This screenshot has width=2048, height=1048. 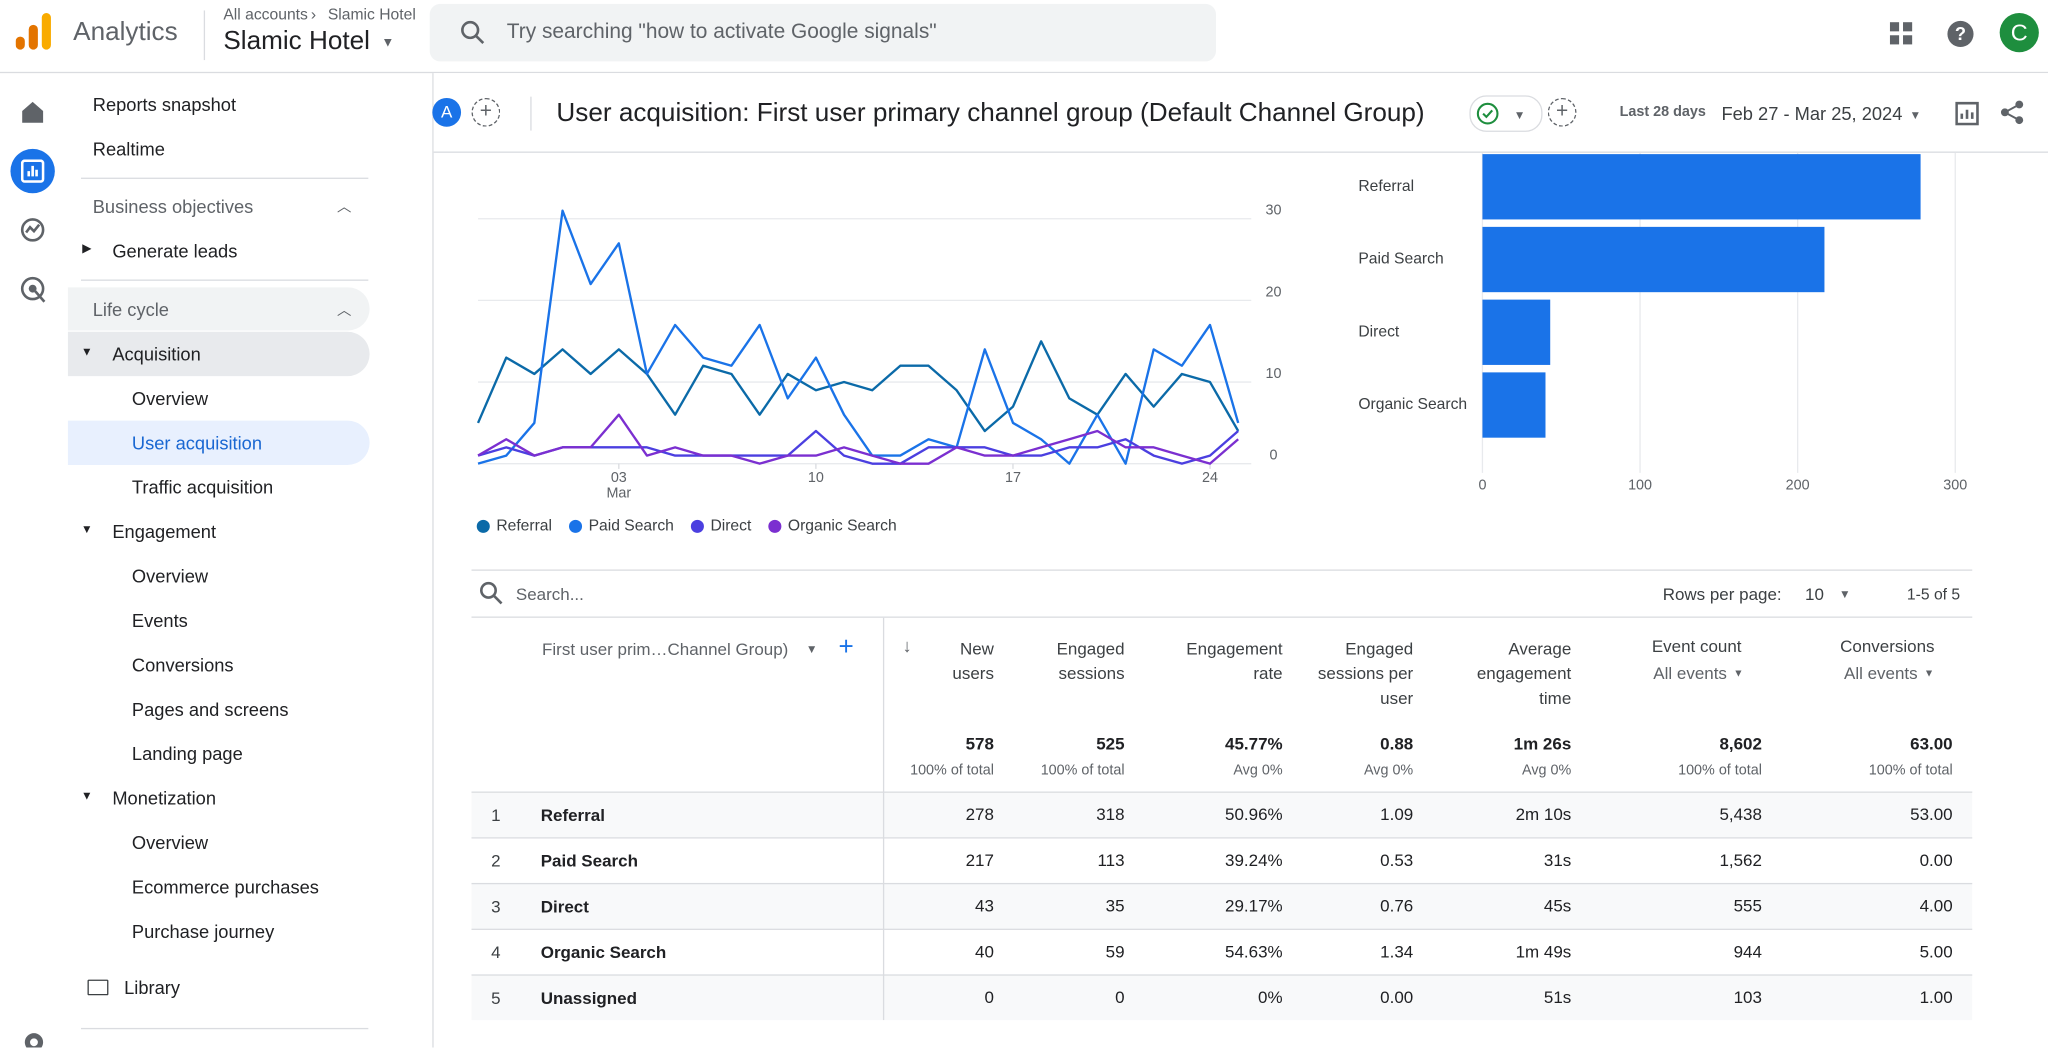 What do you see at coordinates (1397, 951) in the screenshot?
I see `row-value: 1.34` at bounding box center [1397, 951].